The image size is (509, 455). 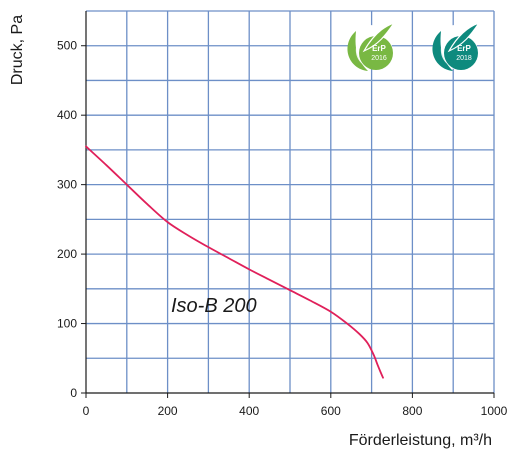 What do you see at coordinates (67, 46) in the screenshot?
I see `y-tick-label: 500` at bounding box center [67, 46].